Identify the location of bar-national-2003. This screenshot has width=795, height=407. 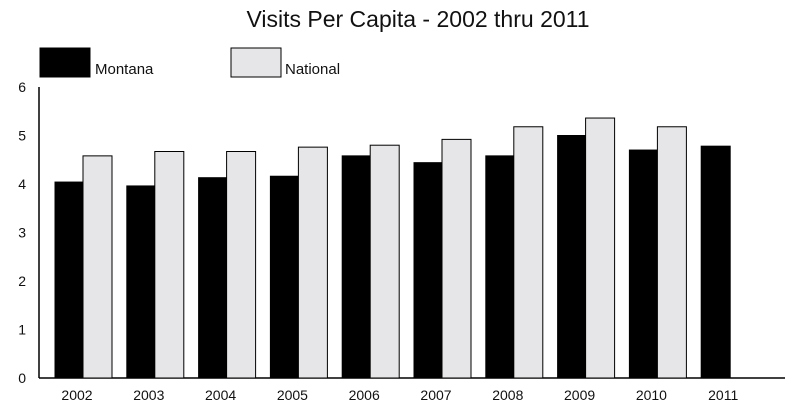
(169, 265).